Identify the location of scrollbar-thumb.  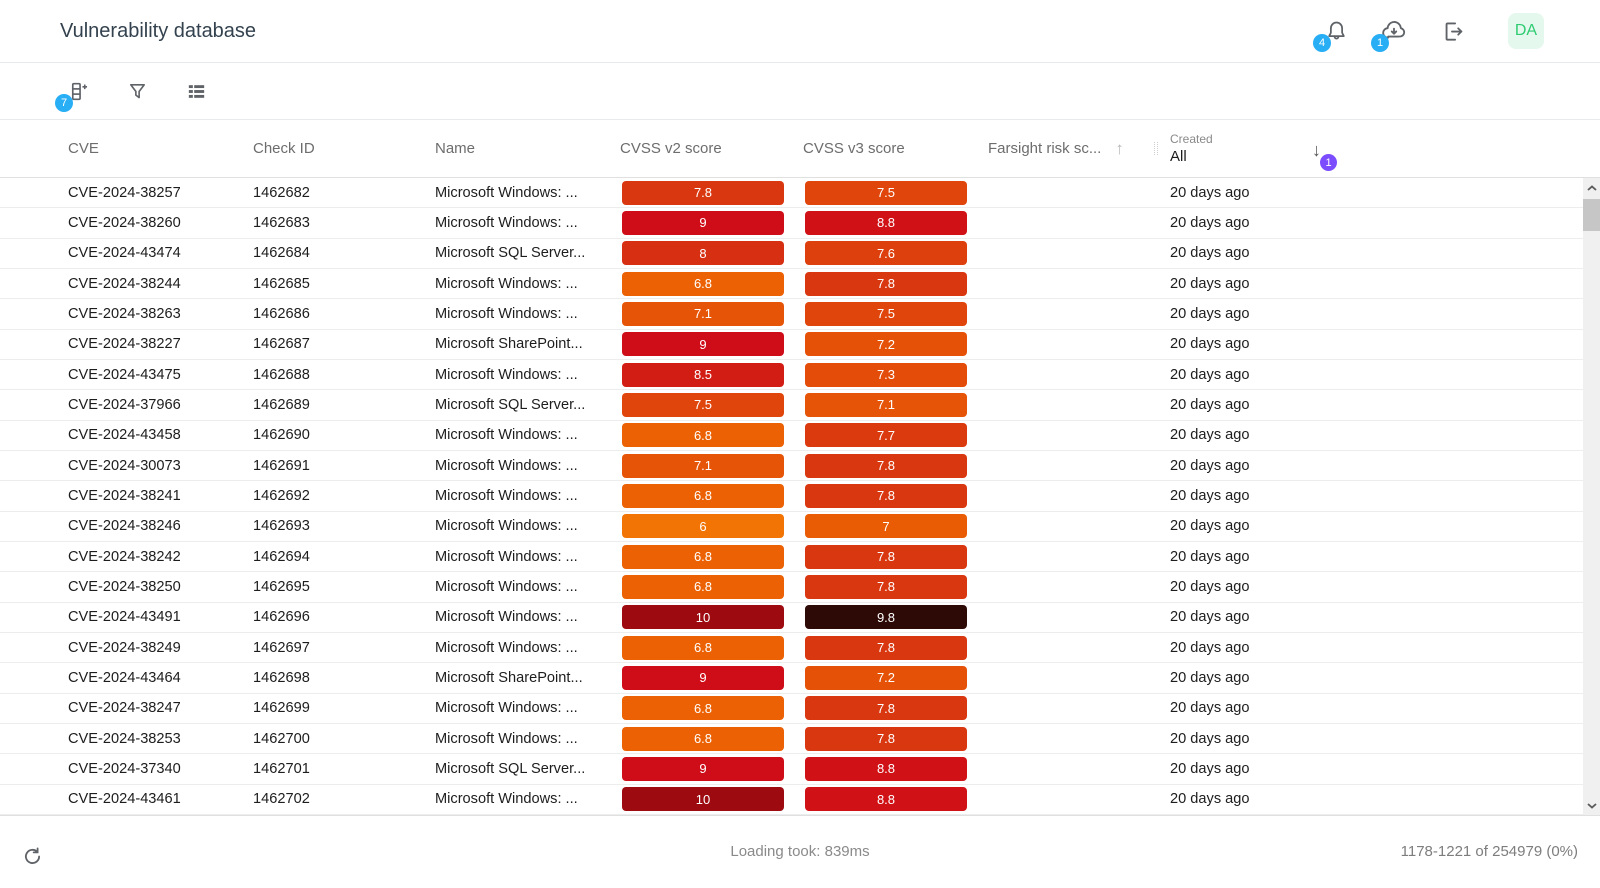
(1591, 215).